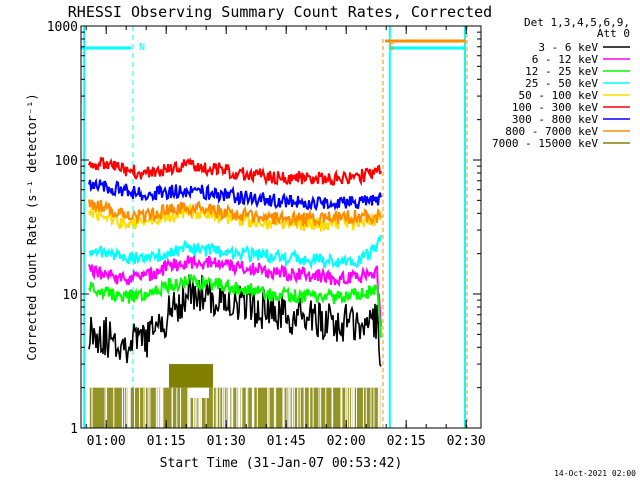  I want to click on x-axis-label: Start Time (31-Jan-07 00:53:42), so click(281, 463).